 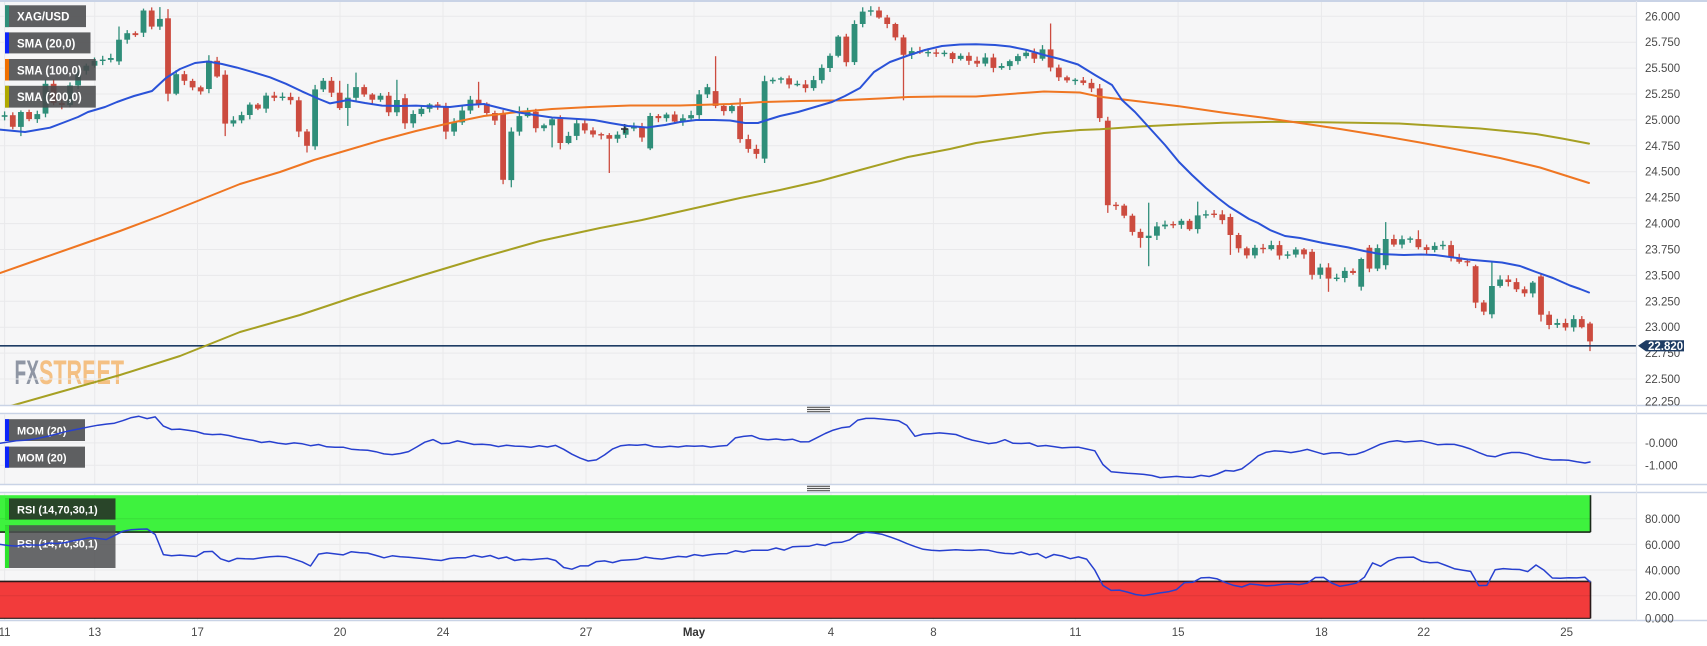 I want to click on svg-text: 25.250, so click(x=1662, y=95).